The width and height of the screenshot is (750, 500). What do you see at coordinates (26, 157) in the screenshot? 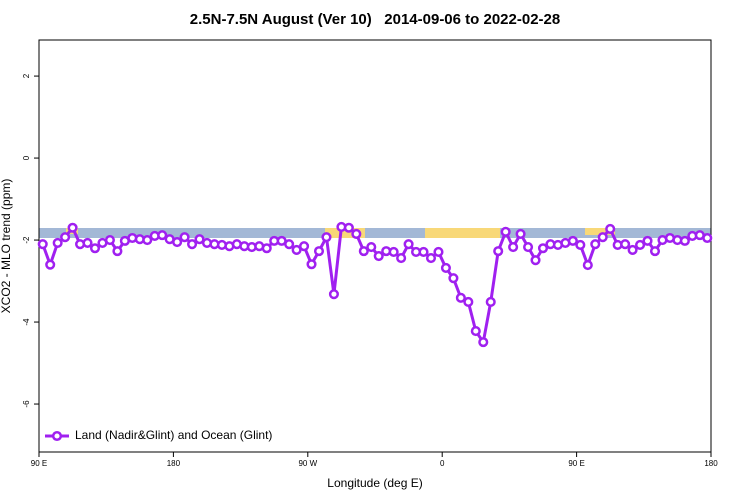
I see `y-tick-label: 0` at bounding box center [26, 157].